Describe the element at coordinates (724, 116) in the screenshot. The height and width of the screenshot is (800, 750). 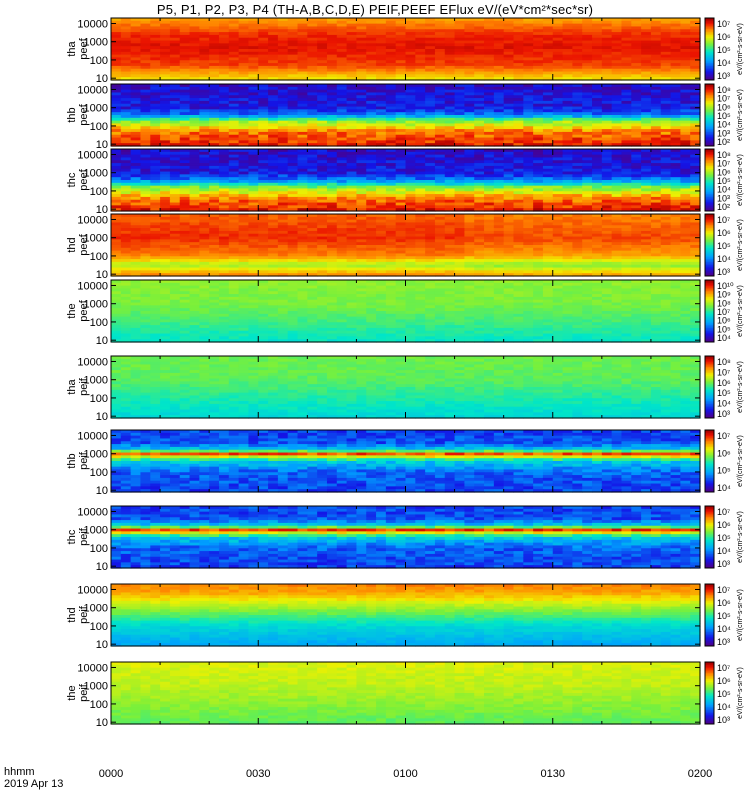
I see `colorbar-tick-label: 10⁵` at that location.